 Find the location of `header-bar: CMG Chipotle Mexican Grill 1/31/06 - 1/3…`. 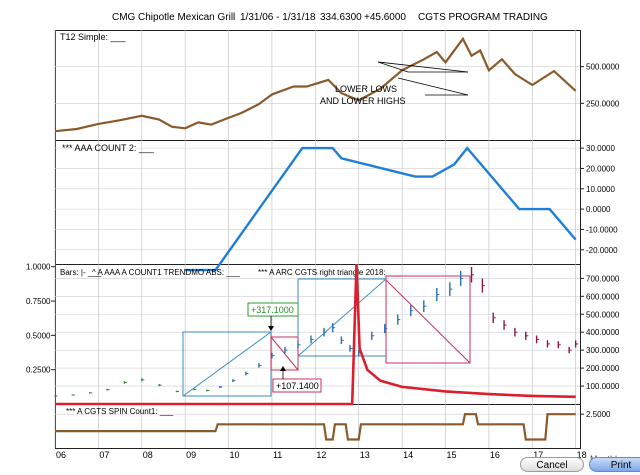

header-bar: CMG Chipotle Mexican Grill 1/31/06 - 1/3… is located at coordinates (330, 17).